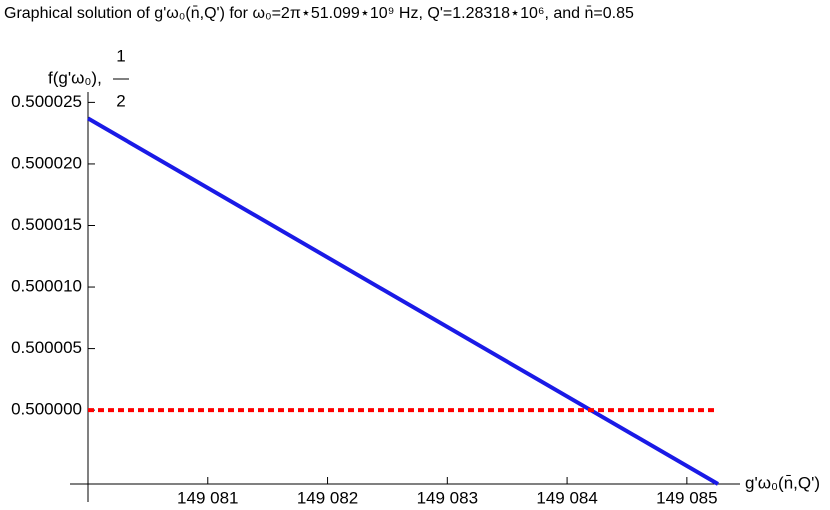 Image resolution: width=830 pixels, height=510 pixels. I want to click on x-tick-label: 149 085, so click(686, 497).